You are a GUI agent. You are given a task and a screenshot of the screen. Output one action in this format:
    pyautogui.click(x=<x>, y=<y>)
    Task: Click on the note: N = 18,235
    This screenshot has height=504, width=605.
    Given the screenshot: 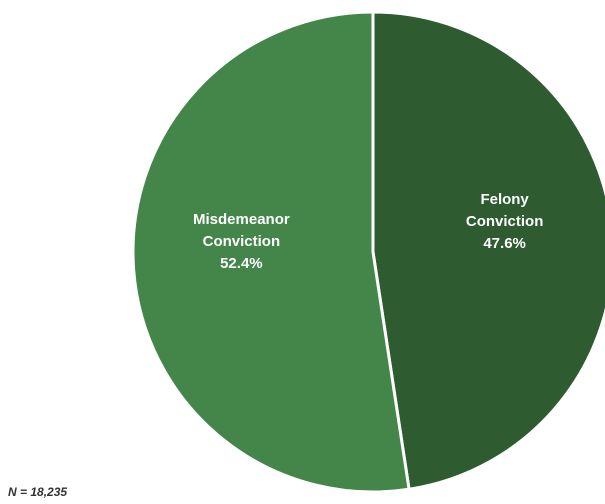 What is the action you would take?
    pyautogui.click(x=37, y=492)
    